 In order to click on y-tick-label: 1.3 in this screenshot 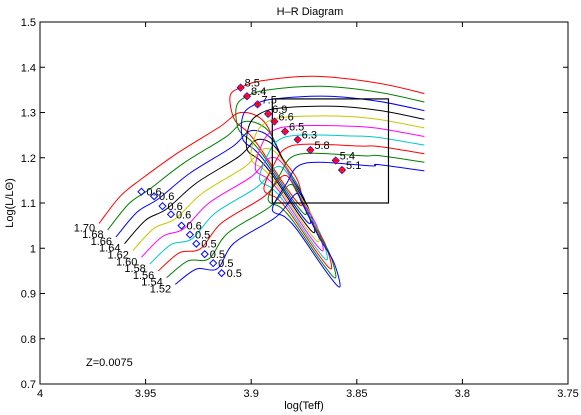, I will do `click(28, 114)`.